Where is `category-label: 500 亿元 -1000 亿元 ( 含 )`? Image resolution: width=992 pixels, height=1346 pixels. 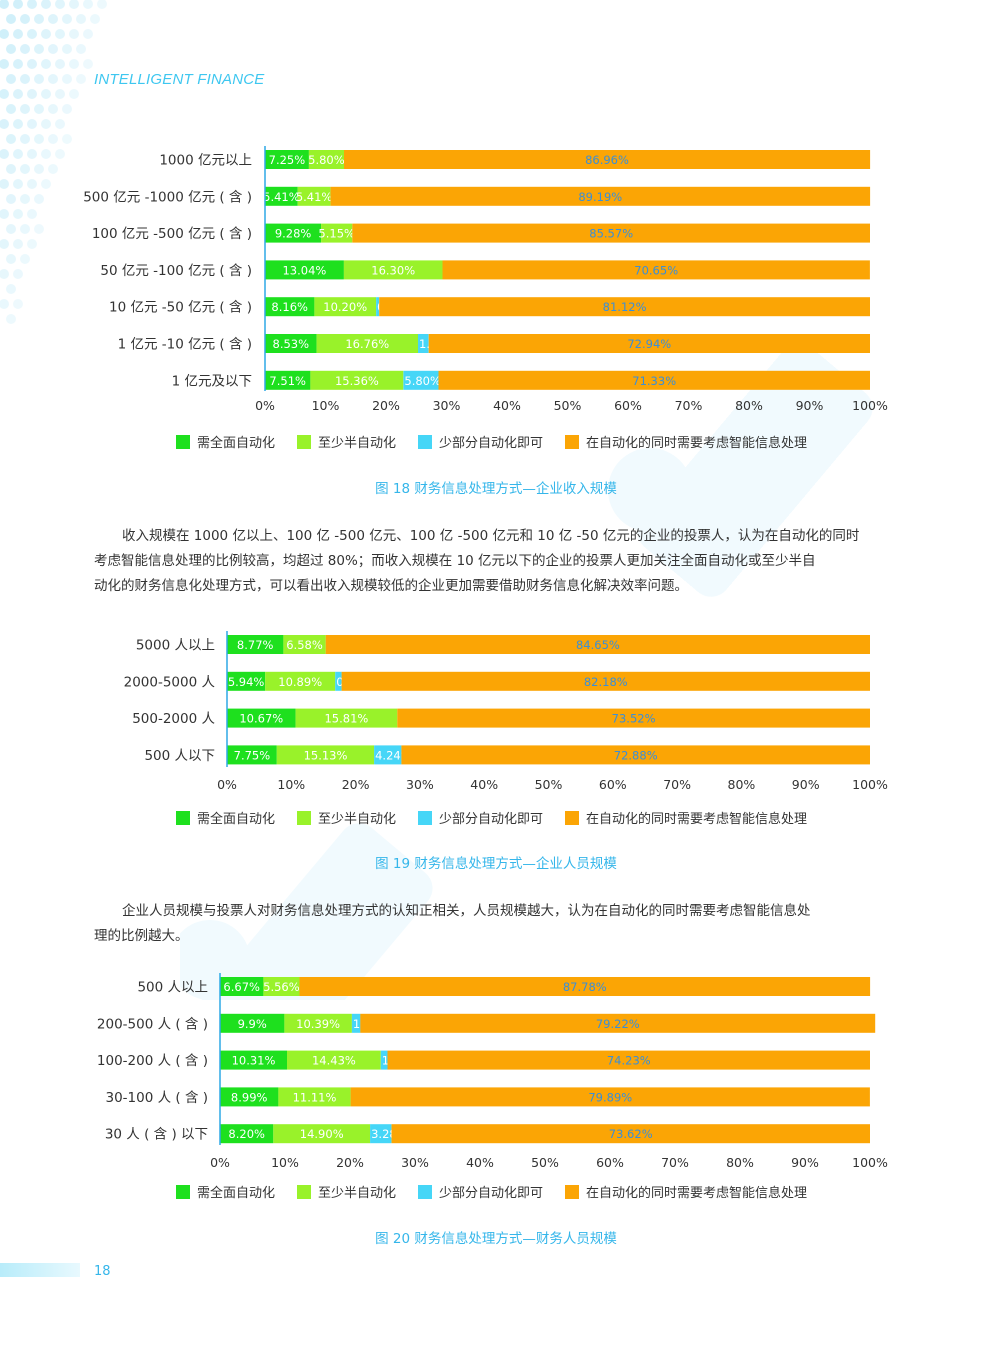
category-label: 500 亿元 -1000 亿元 ( 含 ) is located at coordinates (167, 197).